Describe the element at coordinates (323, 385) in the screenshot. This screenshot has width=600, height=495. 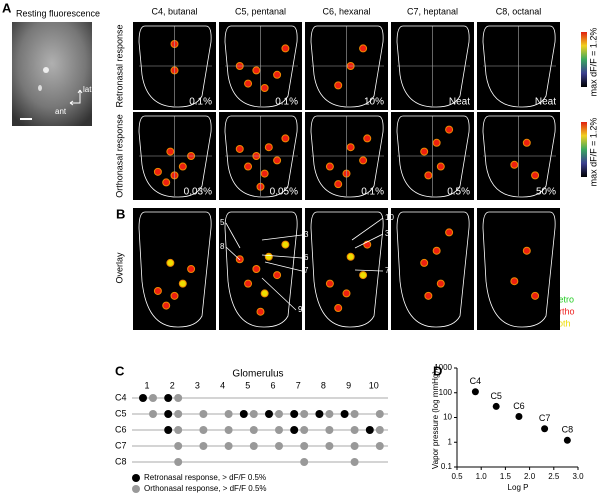
I see `glomerulus-number: 8` at that location.